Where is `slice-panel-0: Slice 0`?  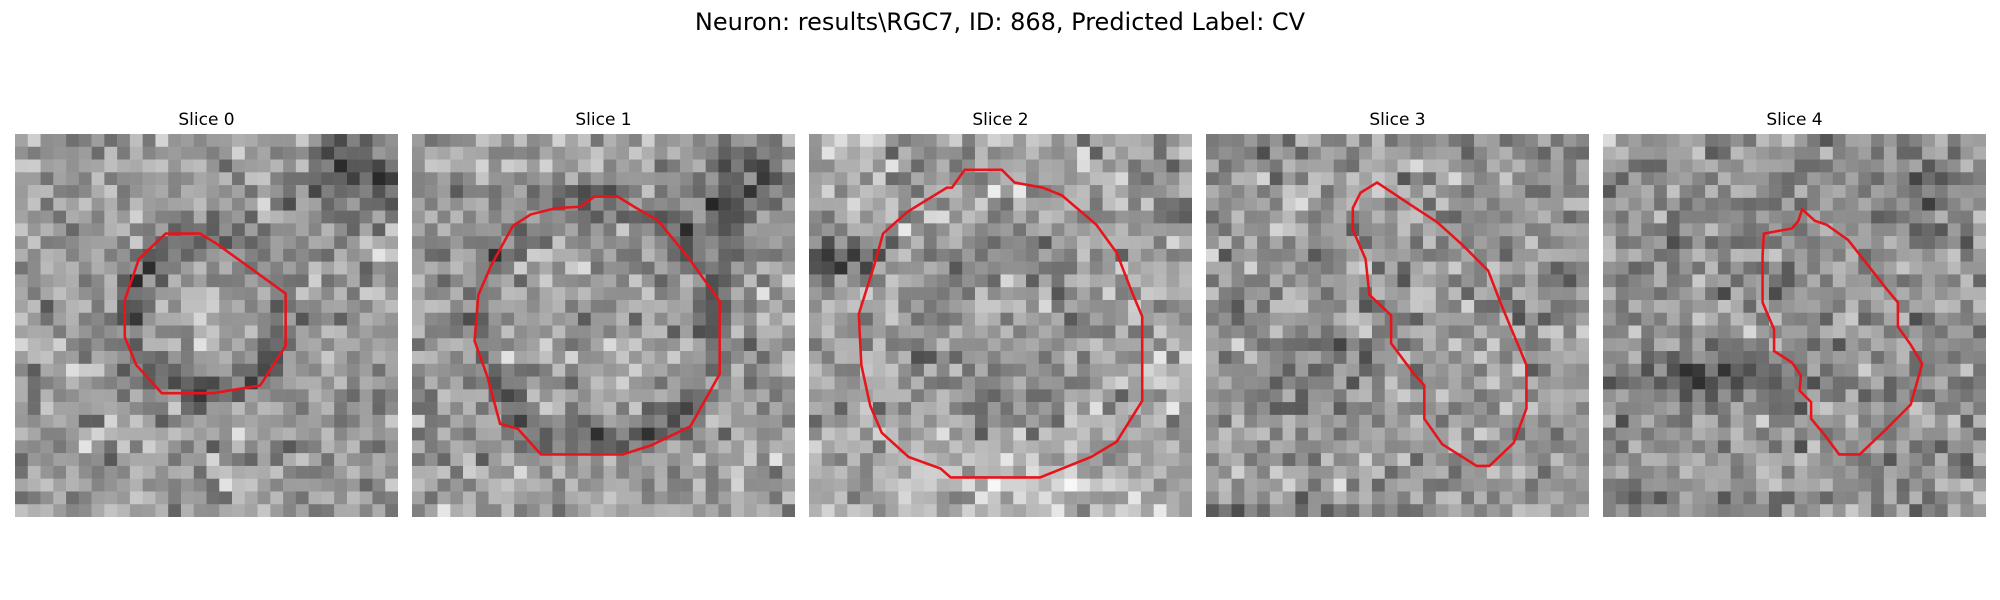 slice-panel-0: Slice 0 is located at coordinates (206, 312).